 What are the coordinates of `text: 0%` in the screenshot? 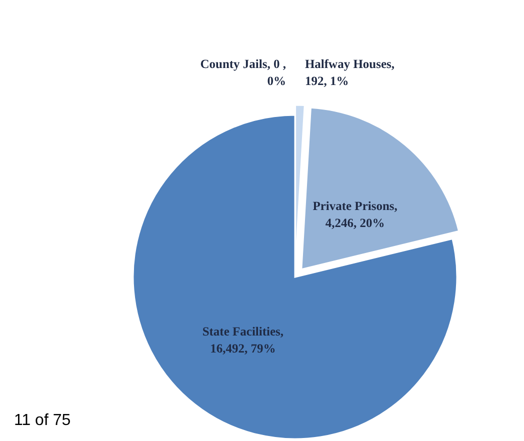 It's located at (276, 81).